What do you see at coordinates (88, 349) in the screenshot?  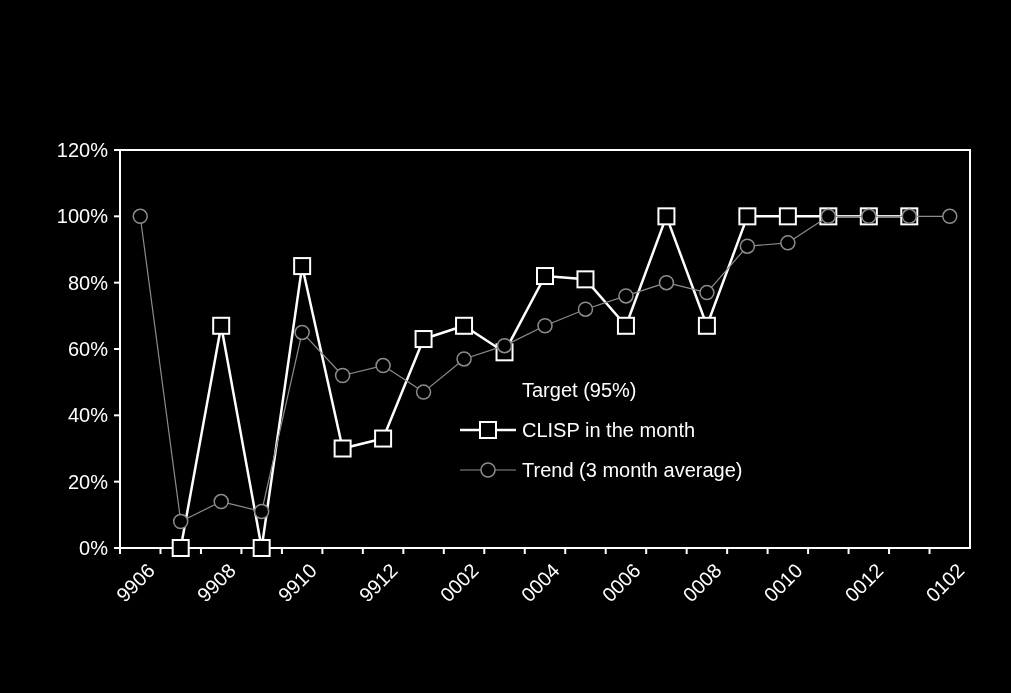 I see `y-tick-label: 60%` at bounding box center [88, 349].